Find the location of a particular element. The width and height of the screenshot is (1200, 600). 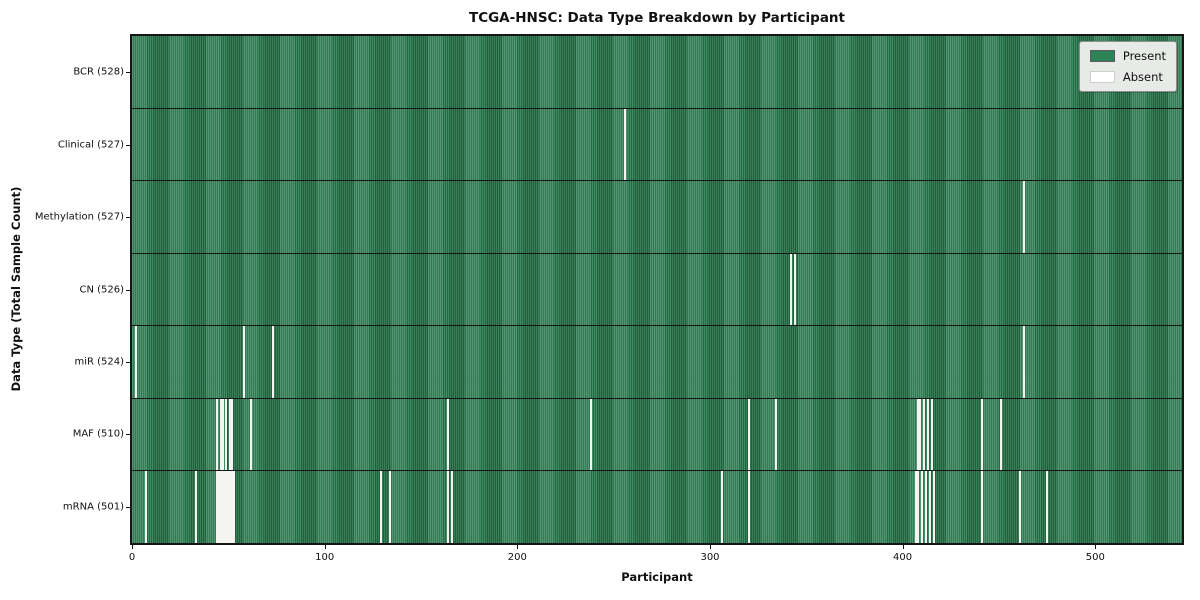

xtick-label-300: 300 is located at coordinates (710, 557).